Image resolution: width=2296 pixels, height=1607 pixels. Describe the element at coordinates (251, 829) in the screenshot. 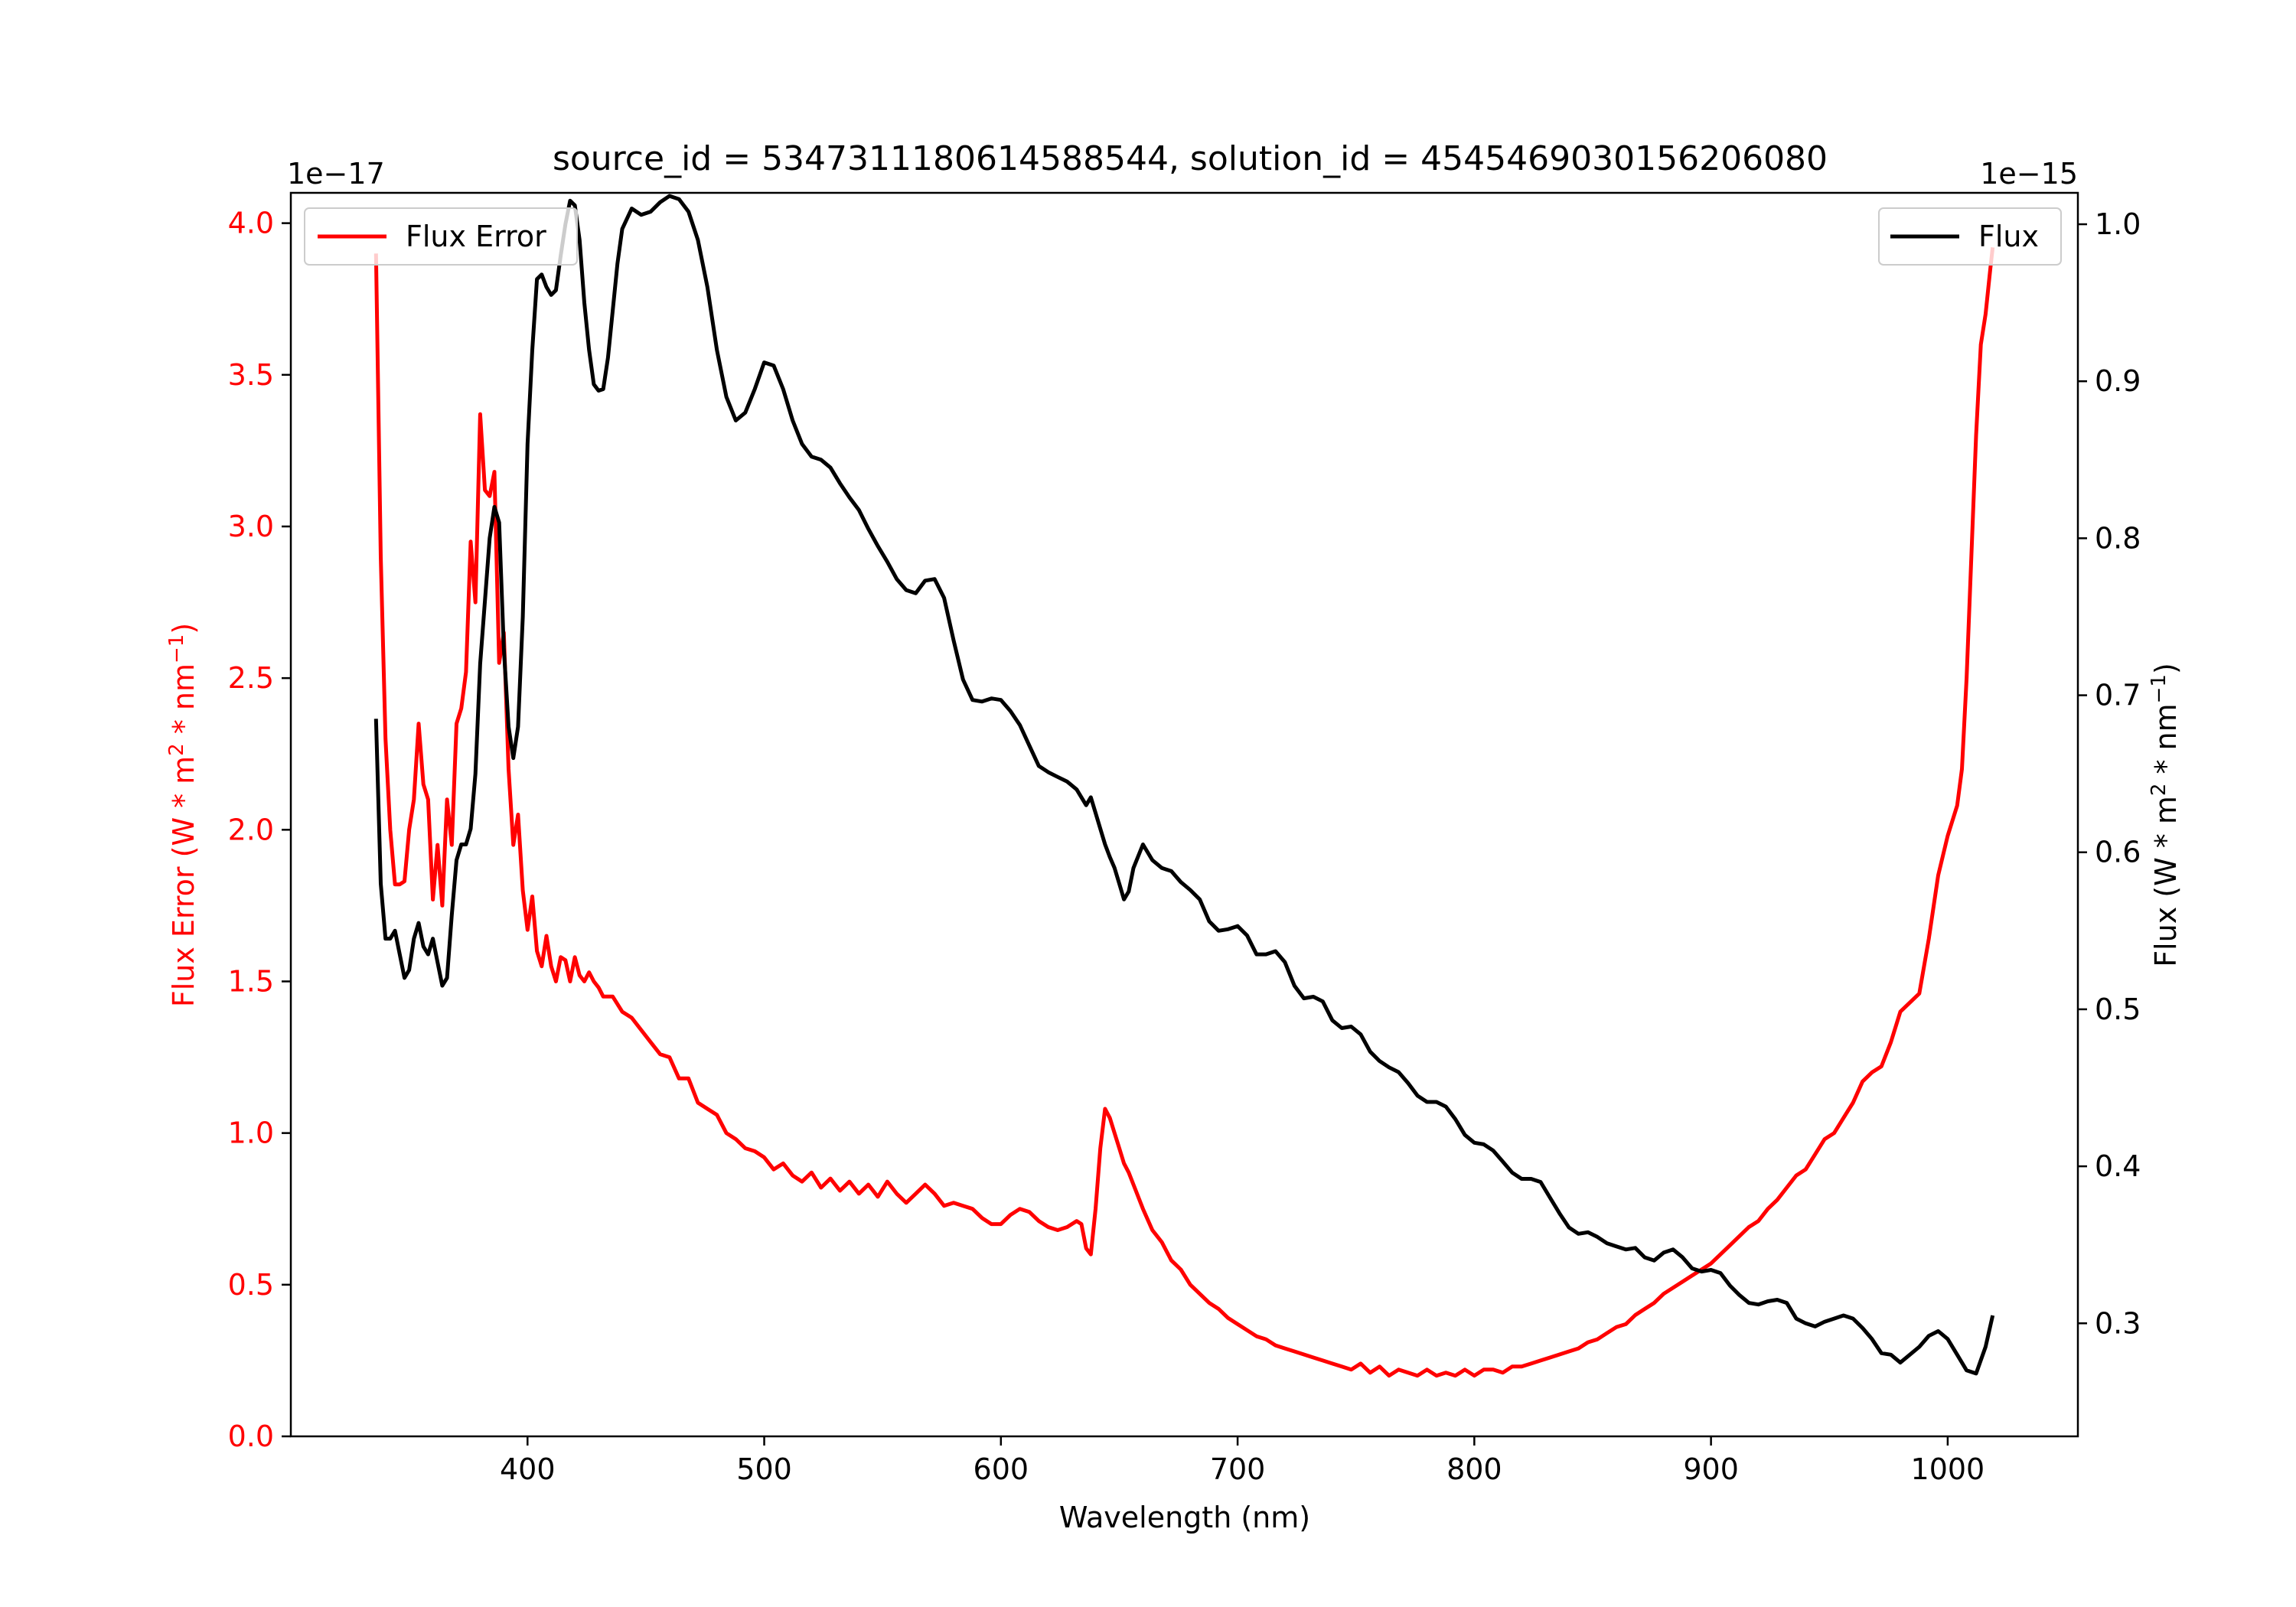

I see `left-y-tick-label: 2.0` at that location.